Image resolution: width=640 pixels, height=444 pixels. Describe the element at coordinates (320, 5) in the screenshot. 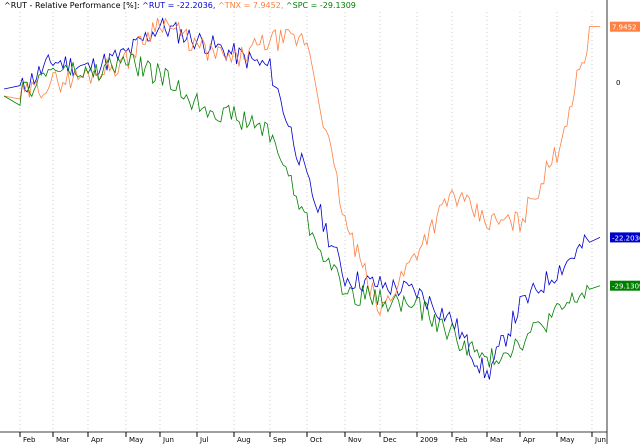

I see `legend-spc: ^SPC = -29.1309` at that location.